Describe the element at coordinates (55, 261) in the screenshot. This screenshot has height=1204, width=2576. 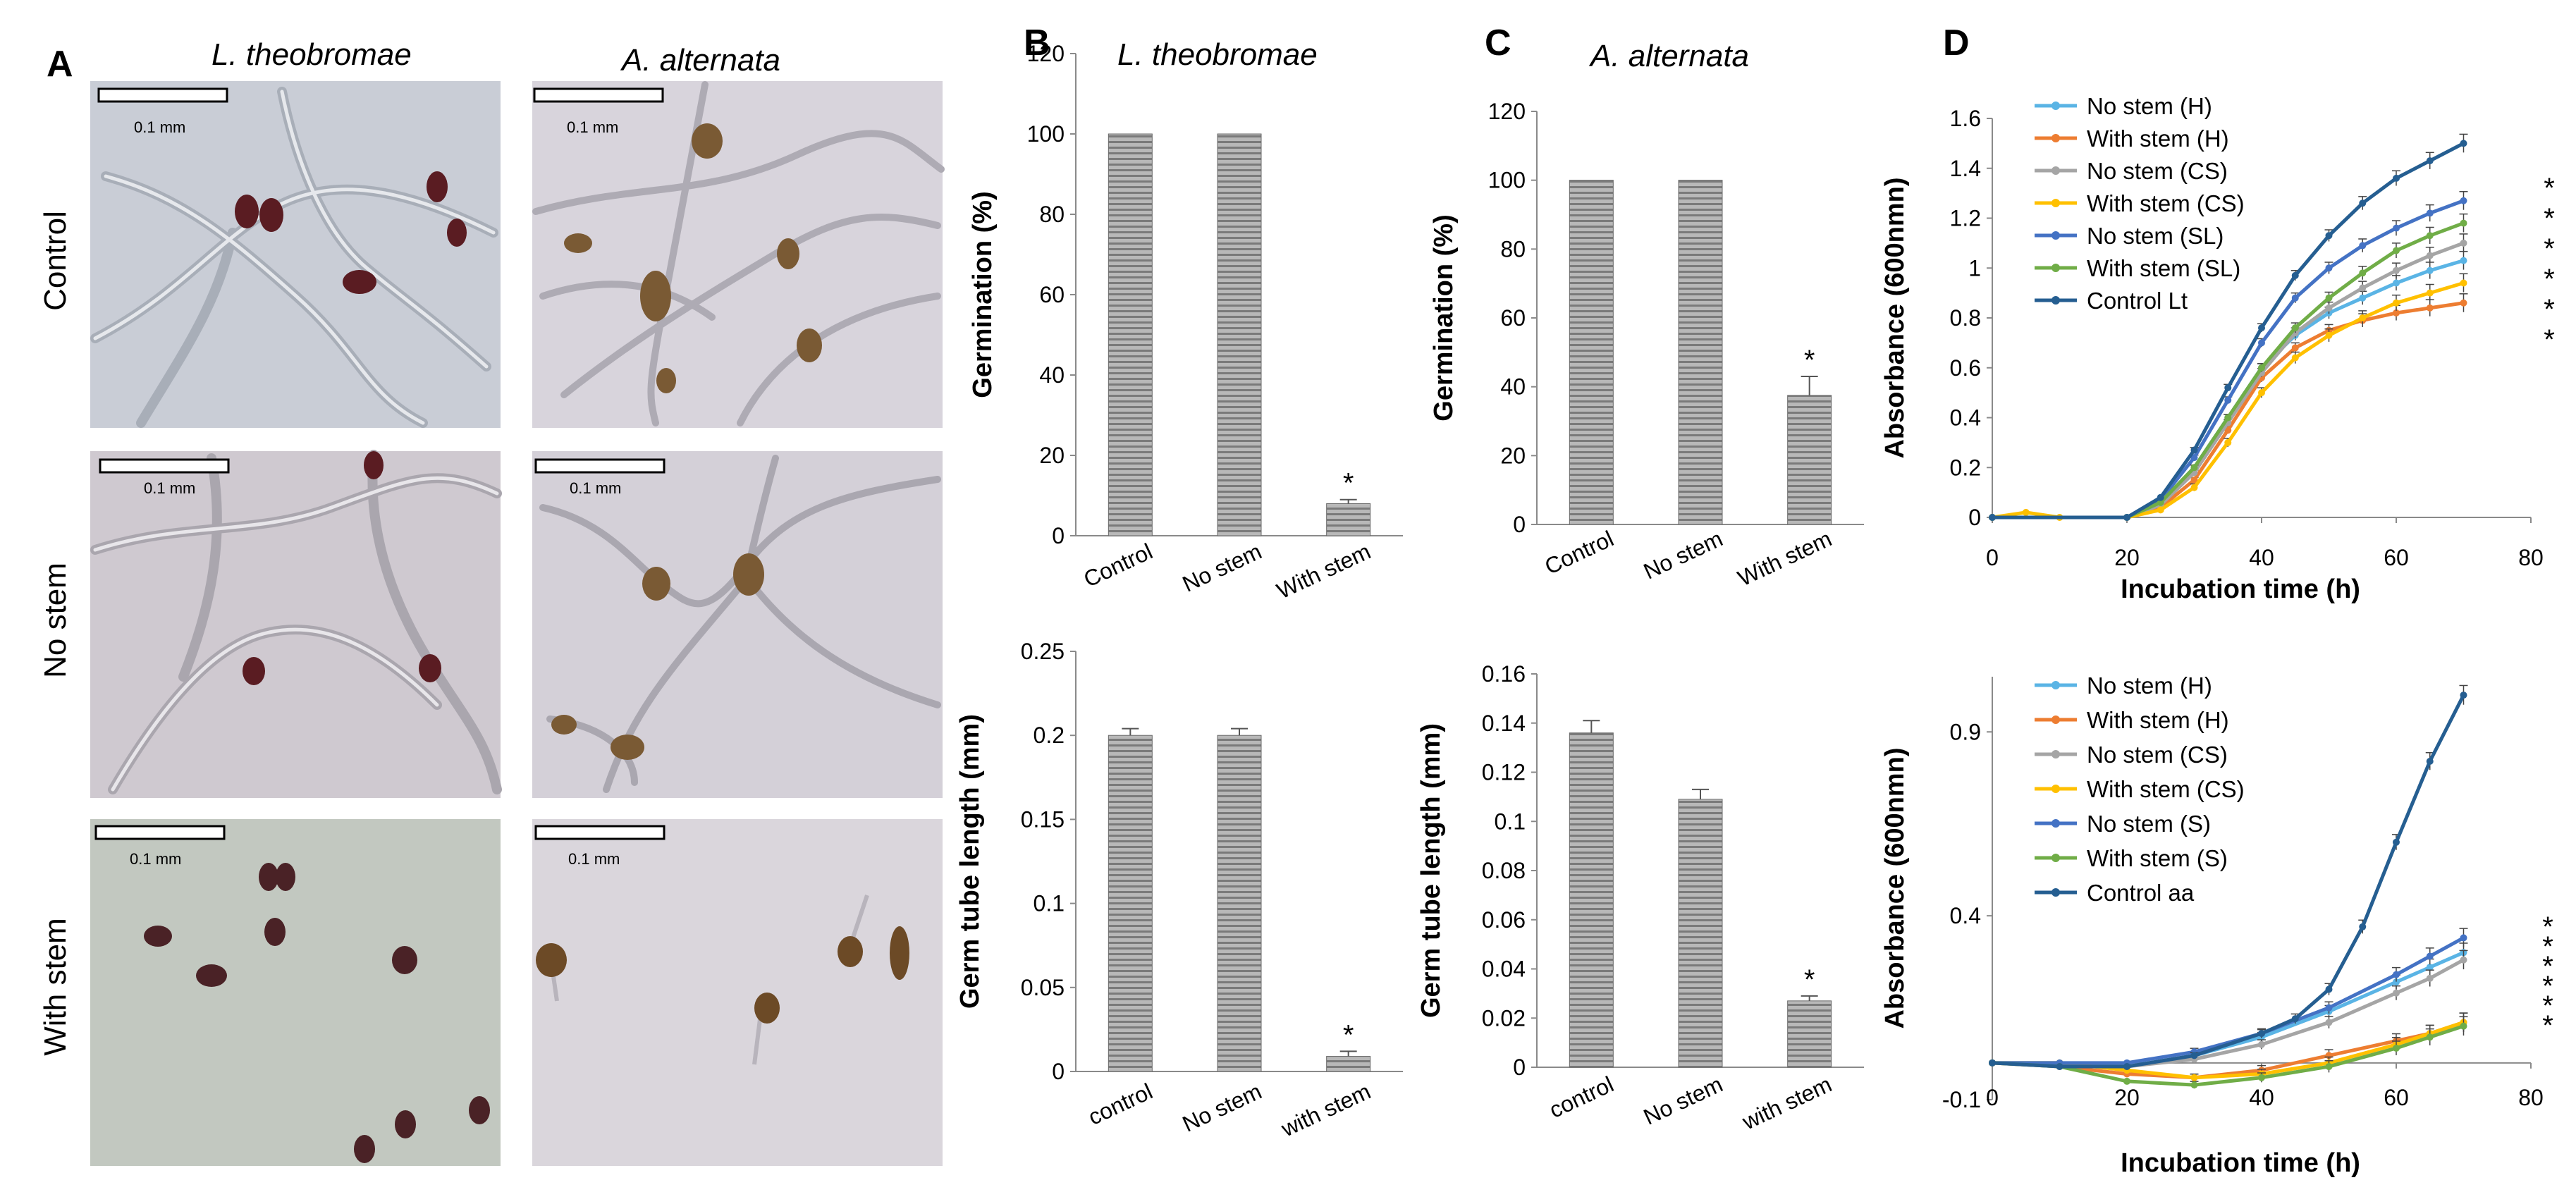
I see `row-label-control: Control` at that location.